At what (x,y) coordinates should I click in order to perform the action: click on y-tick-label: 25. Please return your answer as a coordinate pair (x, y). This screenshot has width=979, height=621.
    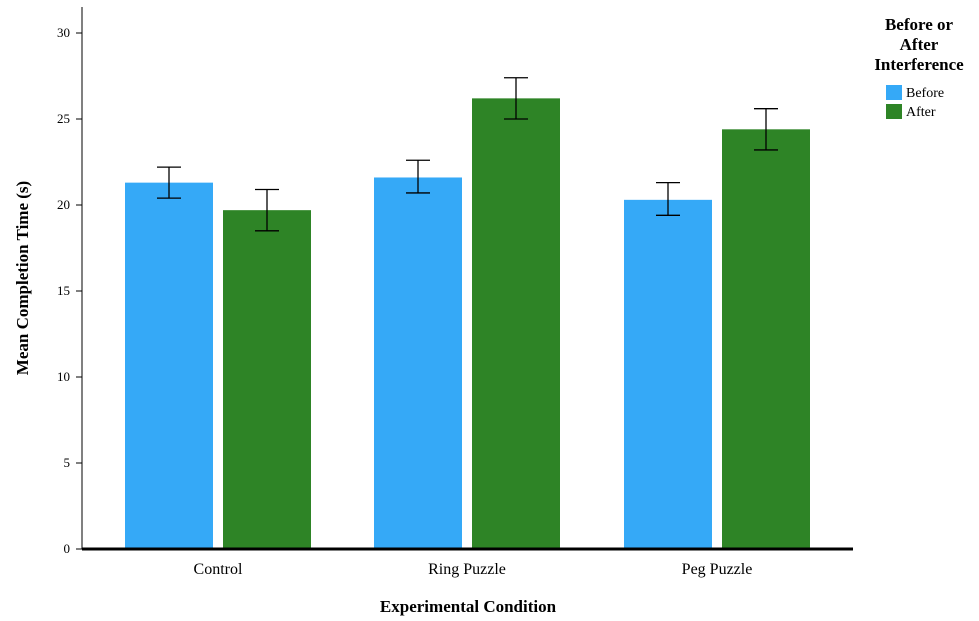
    Looking at the image, I should click on (63, 118).